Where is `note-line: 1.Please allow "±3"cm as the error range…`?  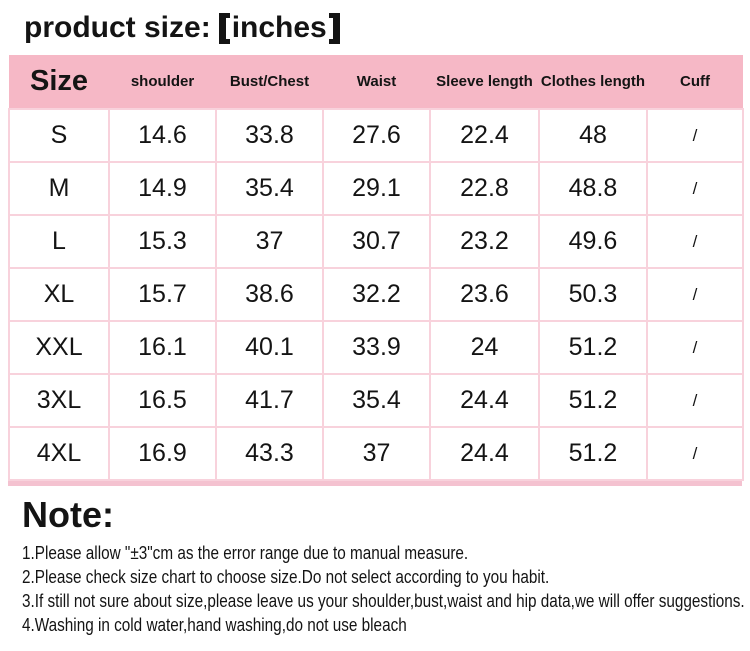
note-line: 1.Please allow "±3"cm as the error range… is located at coordinates (245, 553).